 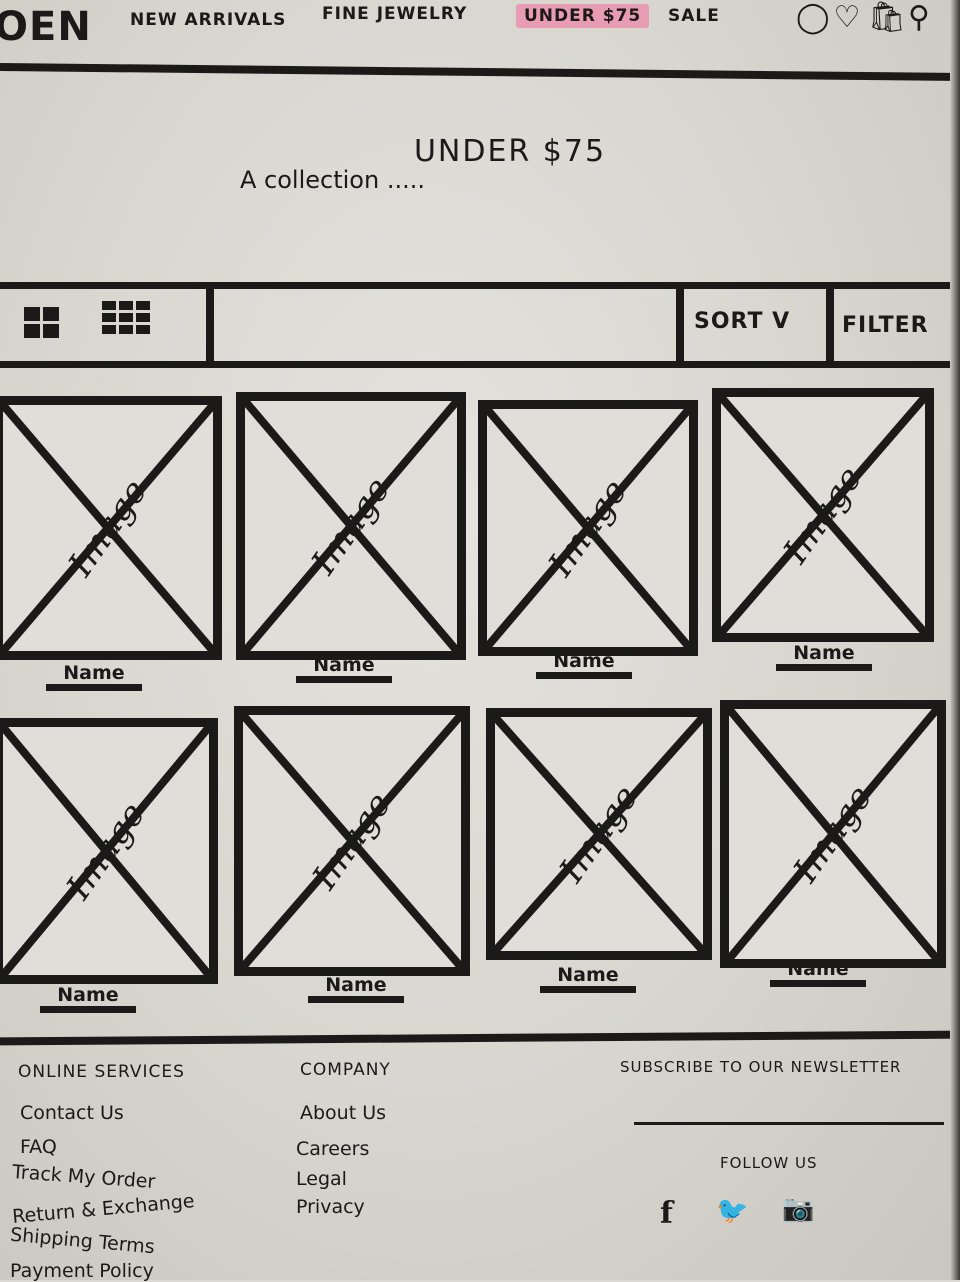 What do you see at coordinates (742, 321) in the screenshot?
I see `sort-button: Sort V` at bounding box center [742, 321].